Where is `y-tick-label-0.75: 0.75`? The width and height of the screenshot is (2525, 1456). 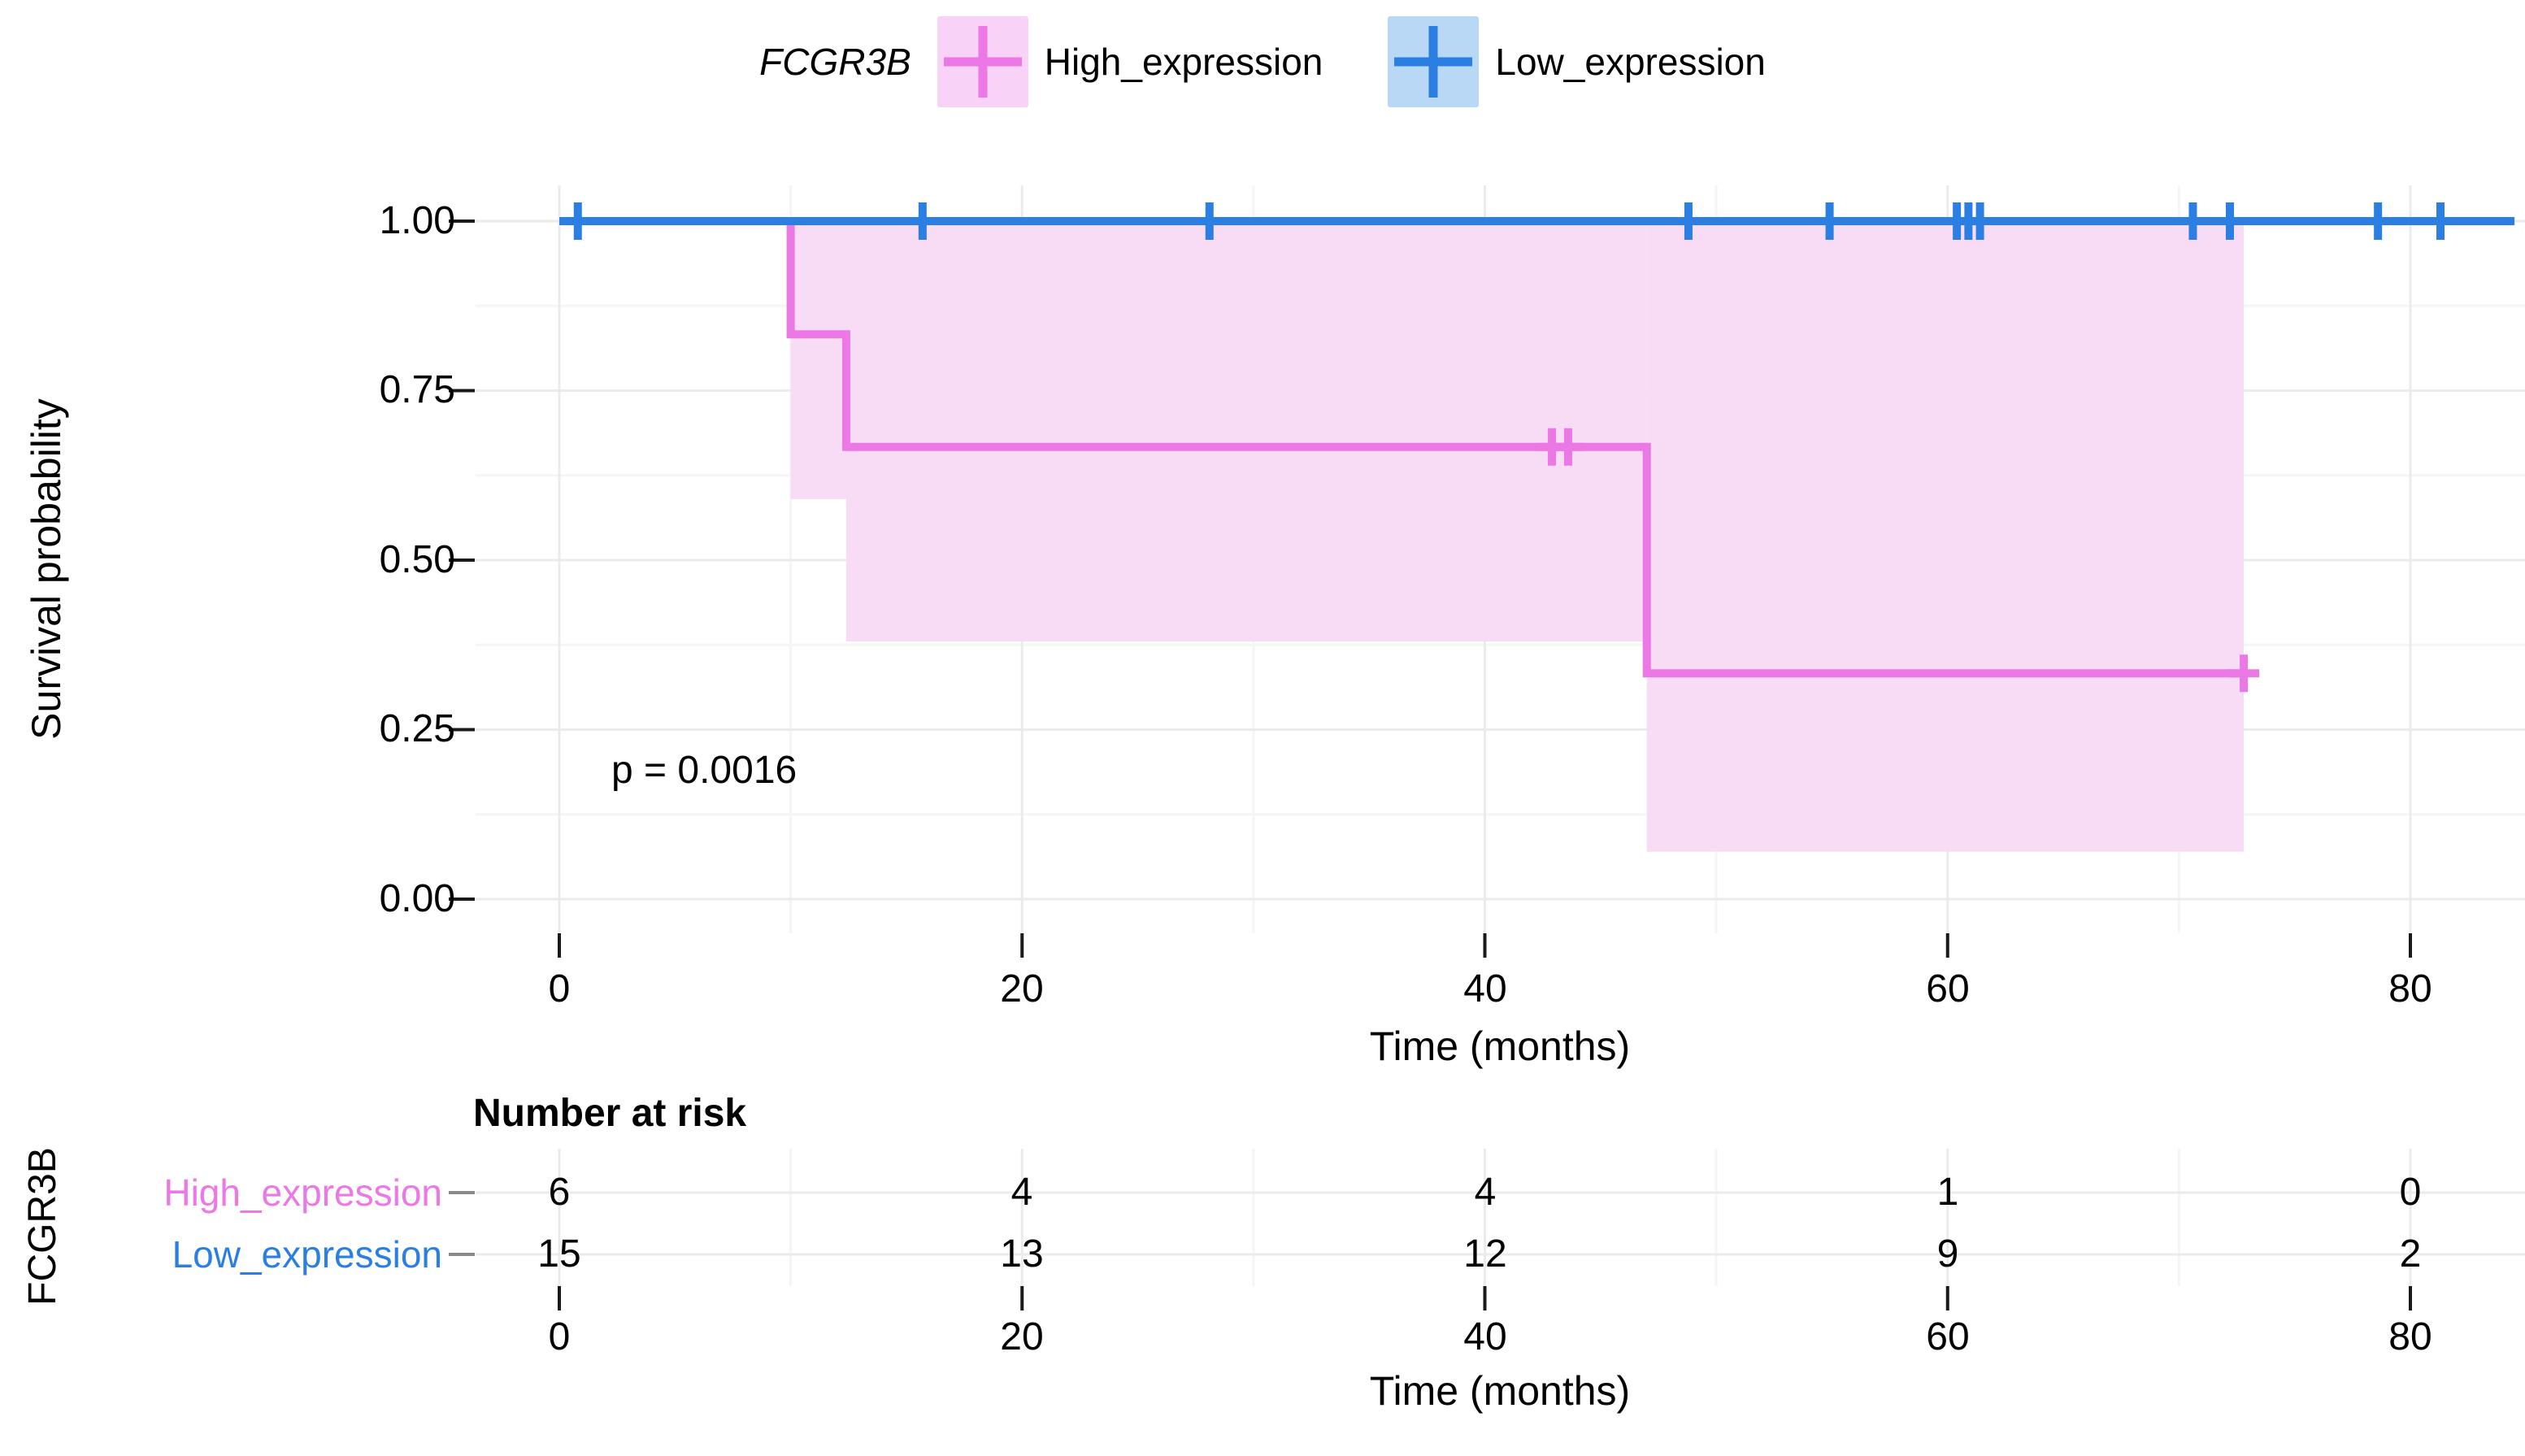
y-tick-label-0.75: 0.75 is located at coordinates (417, 389).